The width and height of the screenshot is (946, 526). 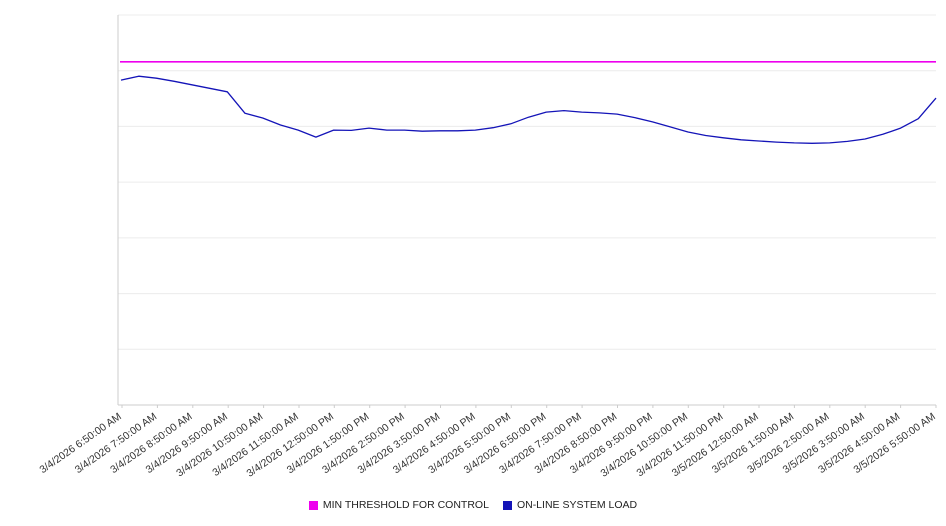 I want to click on legend-item: ON-LINE SYSTEM LOAD, so click(x=570, y=505).